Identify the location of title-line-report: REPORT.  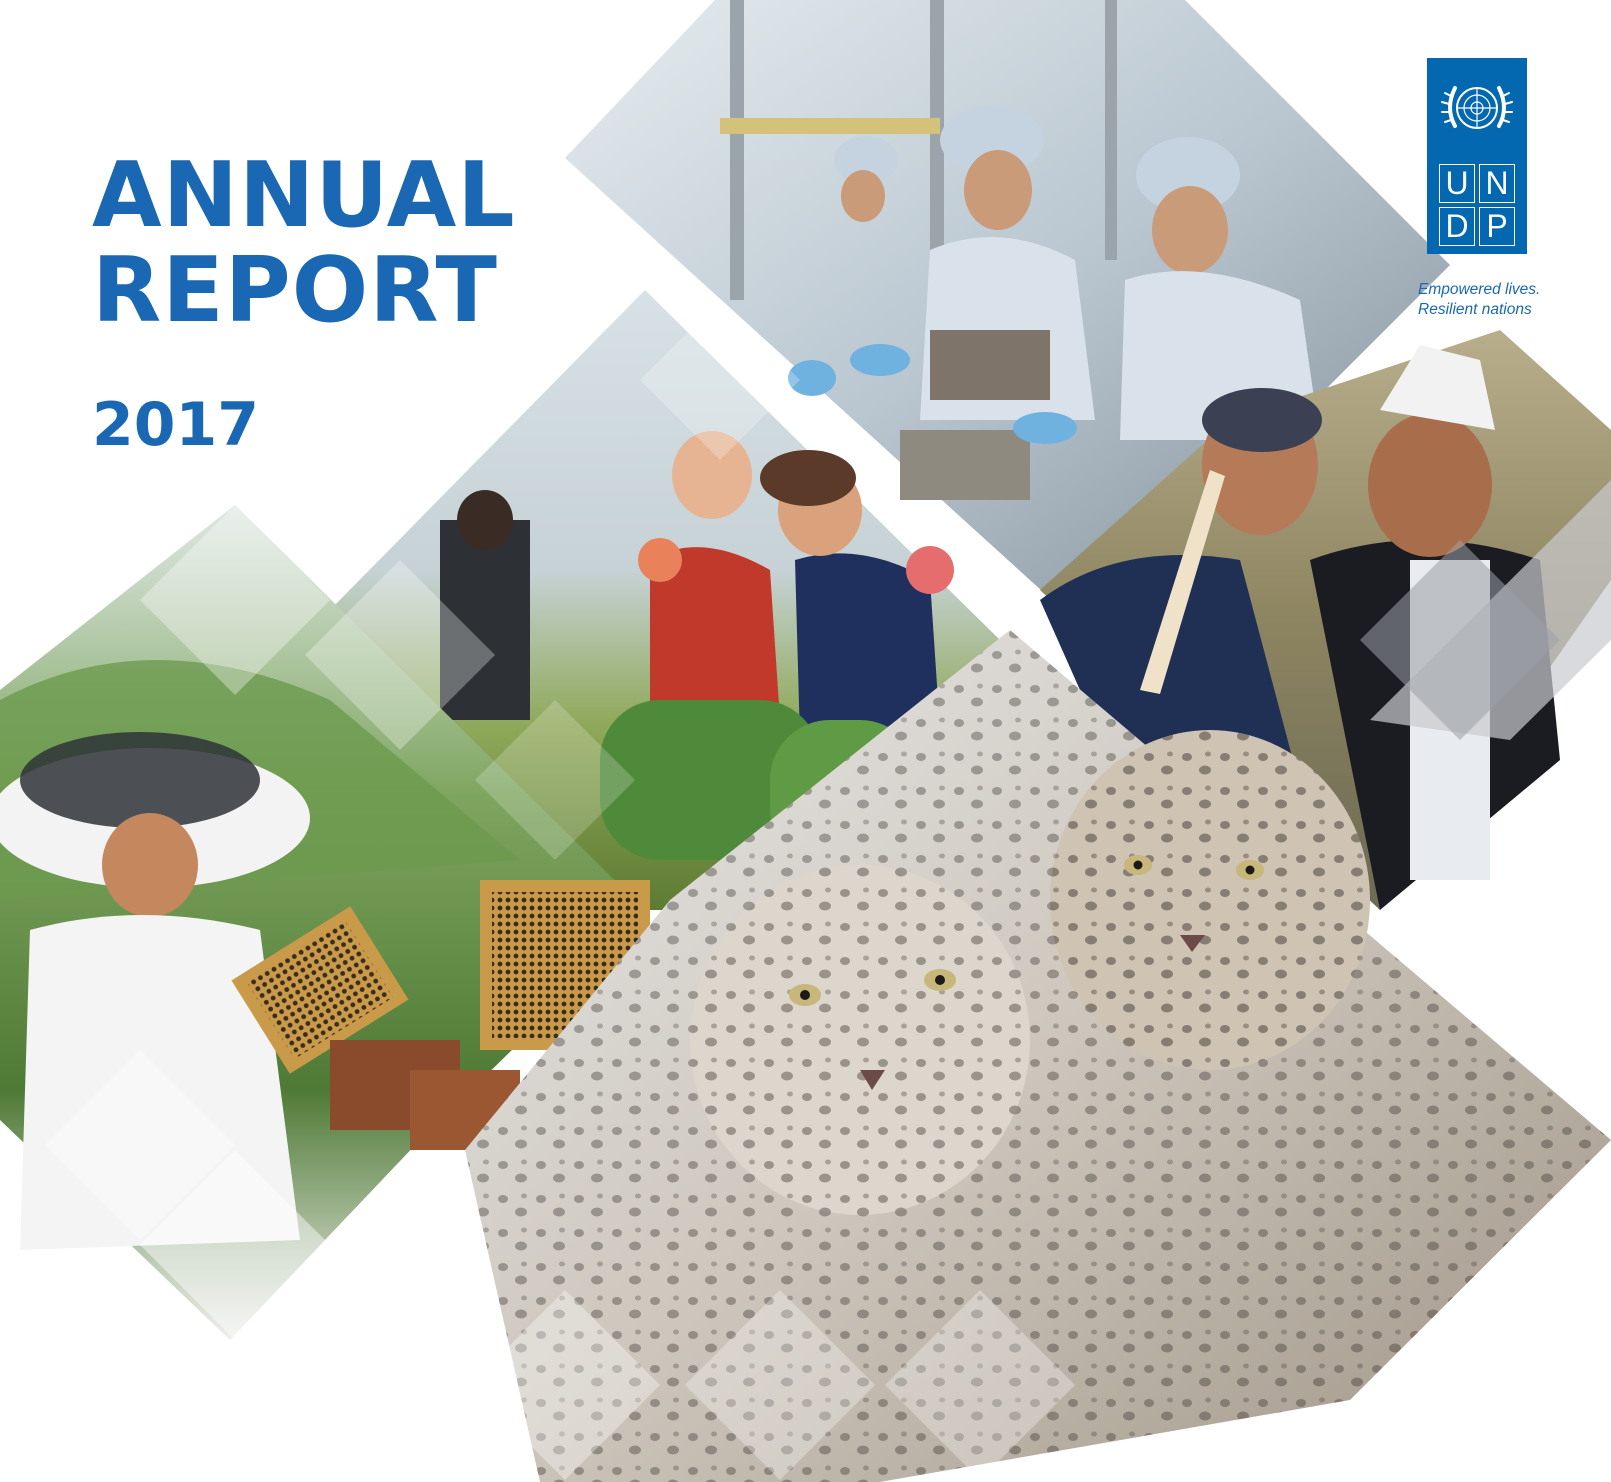
(295, 290).